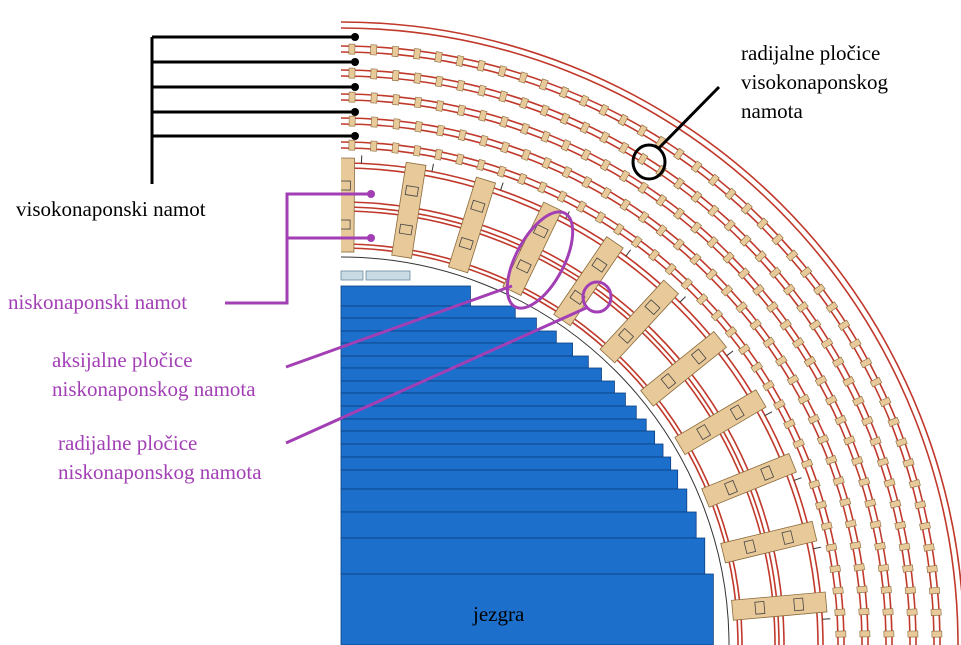 Image resolution: width=961 pixels, height=645 pixels. What do you see at coordinates (388, 275) in the screenshot?
I see `pressboard-strip` at bounding box center [388, 275].